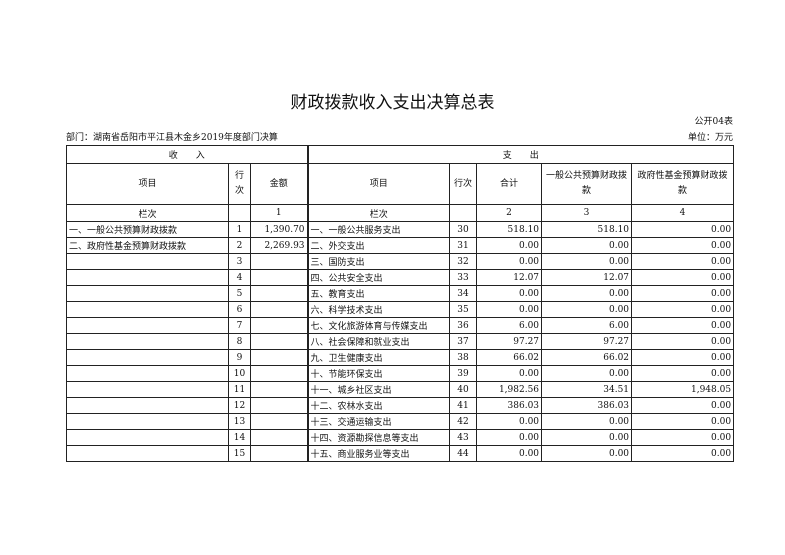 This screenshot has width=785, height=555. Describe the element at coordinates (463, 405) in the screenshot. I see `expense-row-no: 41` at that location.